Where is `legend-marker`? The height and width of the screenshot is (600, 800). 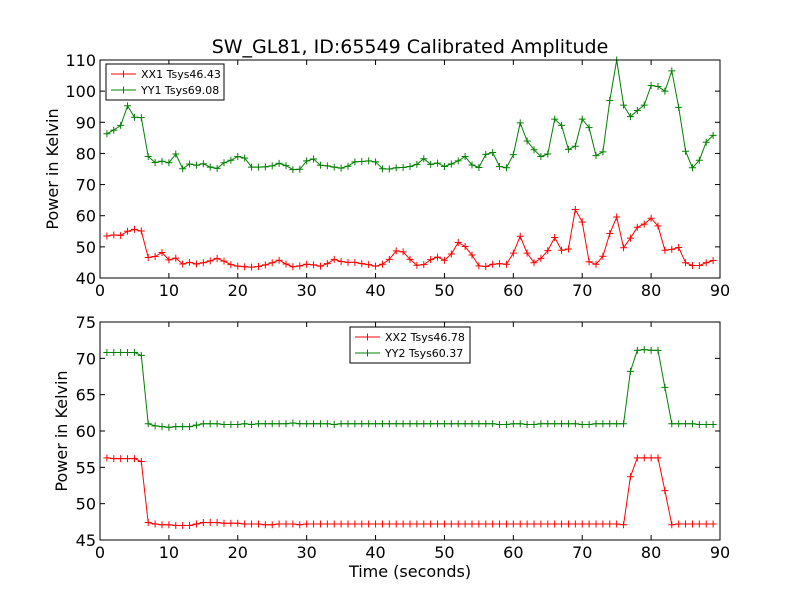
legend-marker is located at coordinates (123, 74).